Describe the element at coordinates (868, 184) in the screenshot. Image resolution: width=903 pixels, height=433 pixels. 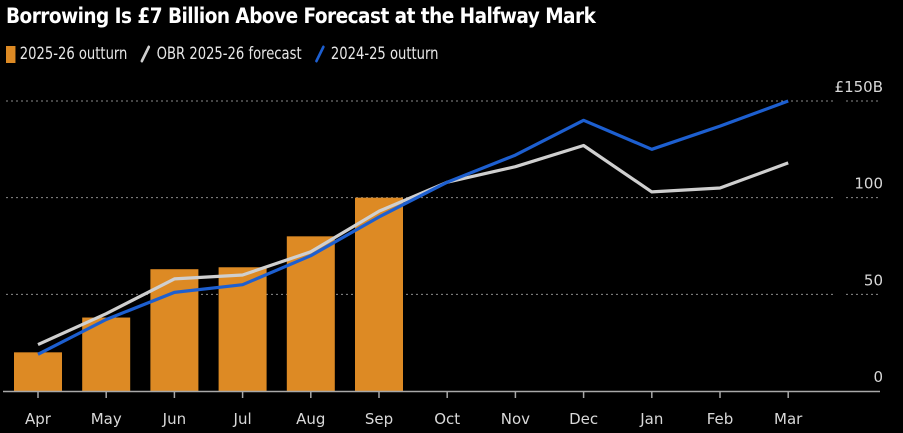
I see `y-tick-label: 100` at that location.